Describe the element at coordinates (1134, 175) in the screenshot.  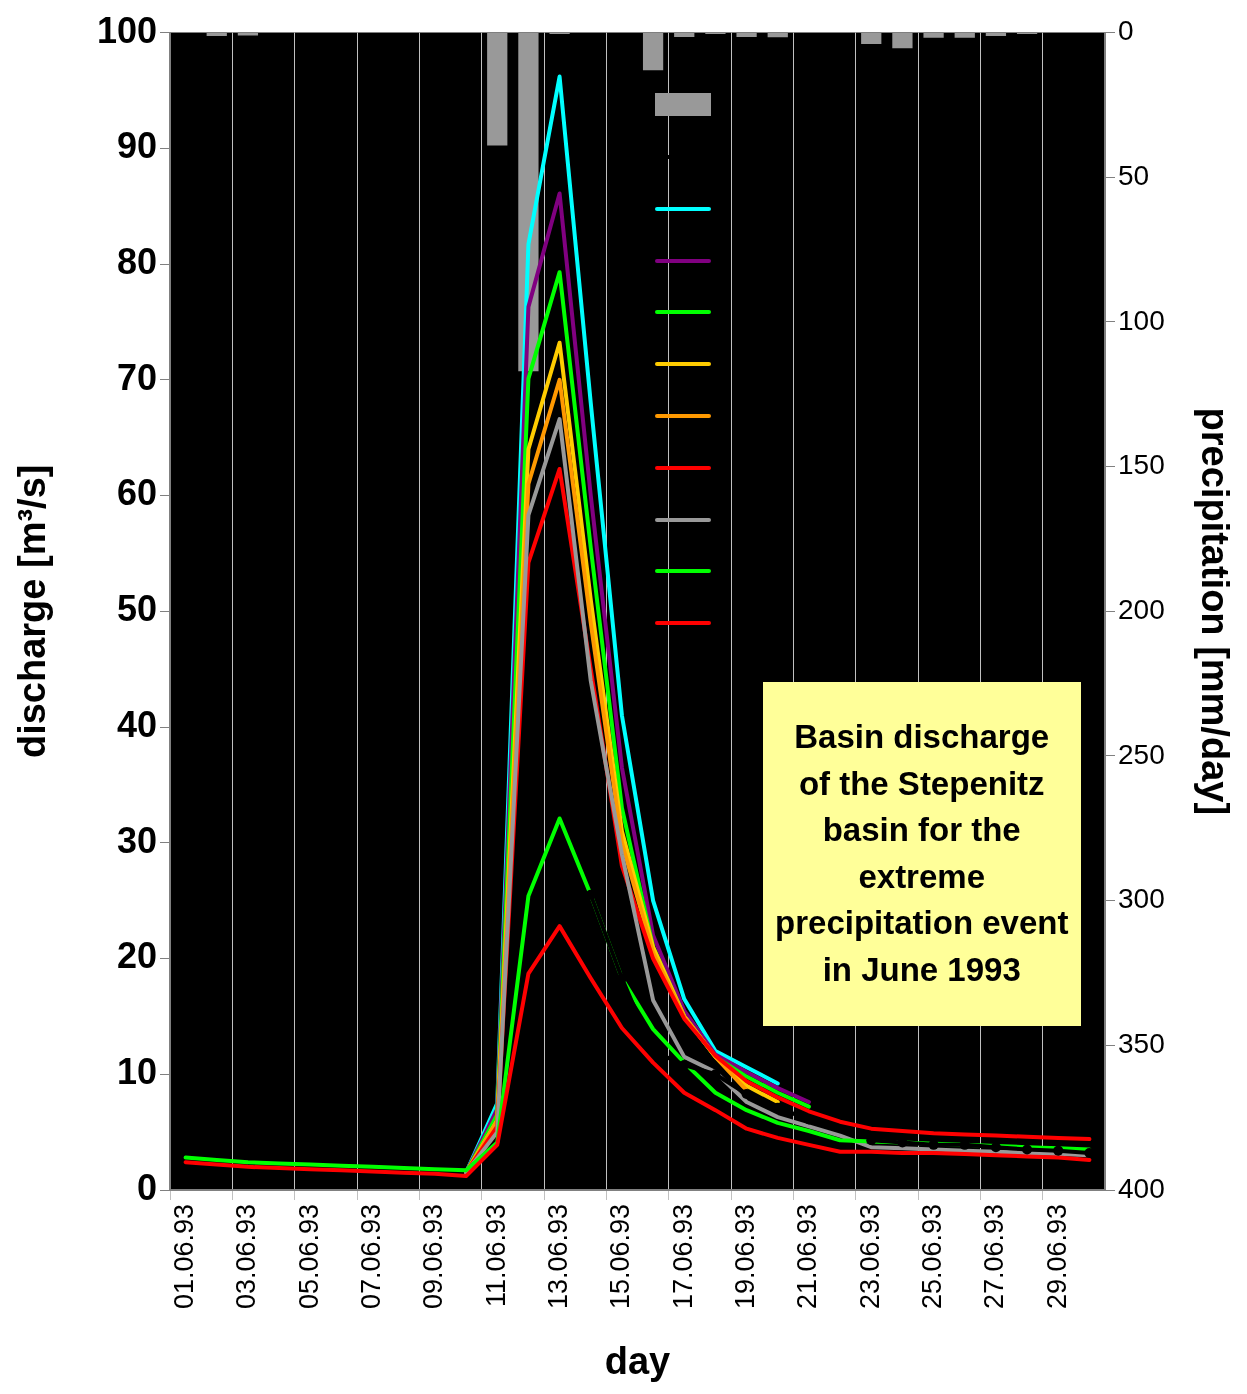
I see `y2-tick-label: 50` at that location.